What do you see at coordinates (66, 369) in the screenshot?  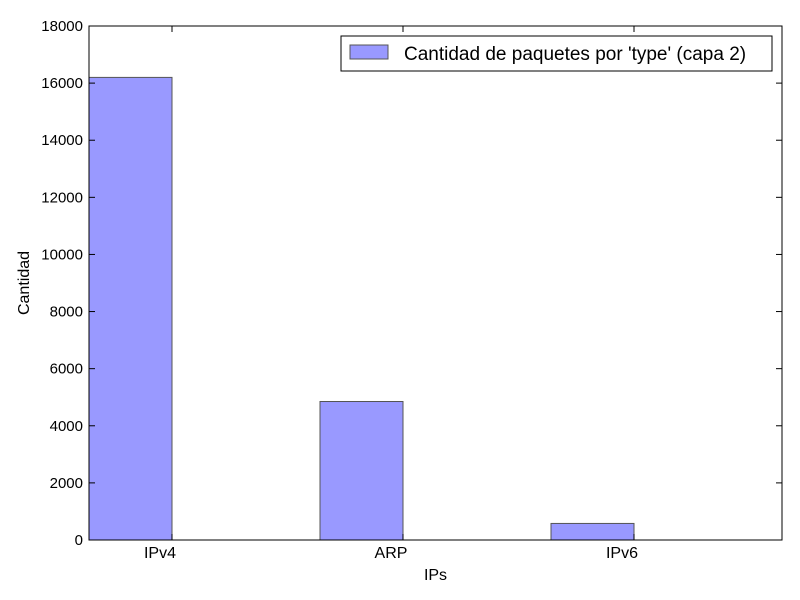 I see `y-tick-label: 6000` at bounding box center [66, 369].